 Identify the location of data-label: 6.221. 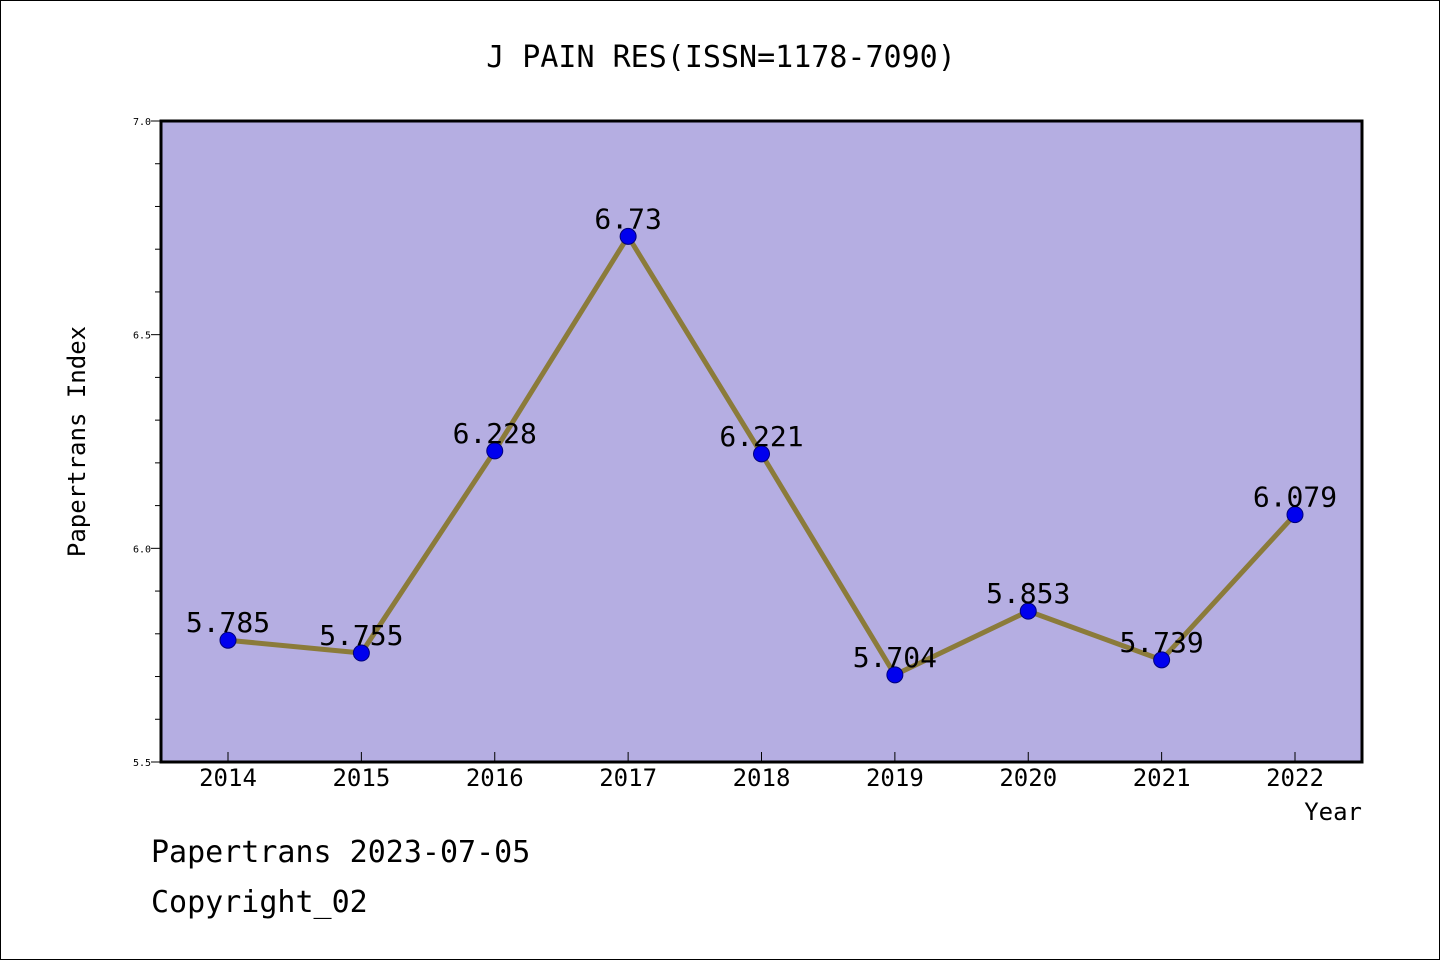
(761, 436).